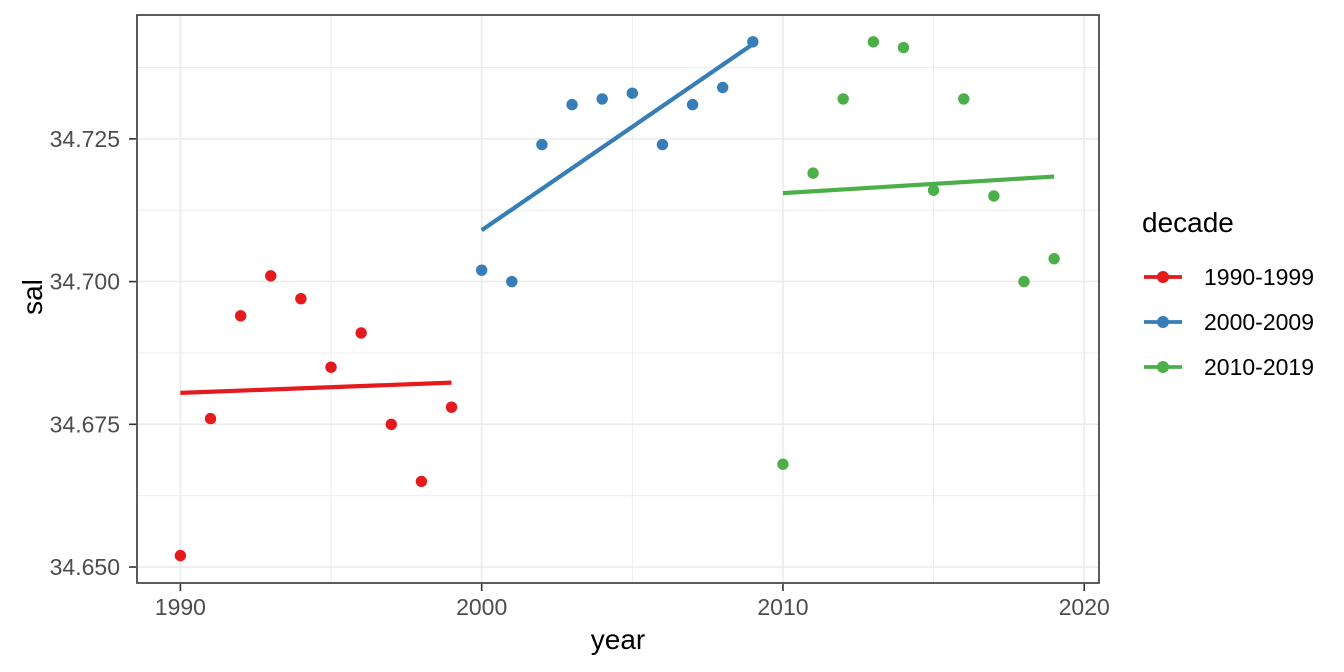 The height and width of the screenshot is (672, 1344). I want to click on legend-item: 2000-2009, so click(1229, 322).